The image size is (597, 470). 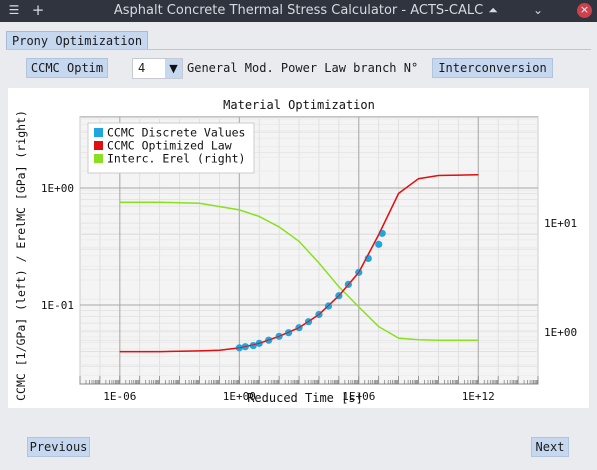 I want to click on y-right-tick-label: 1E+00, so click(x=560, y=332).